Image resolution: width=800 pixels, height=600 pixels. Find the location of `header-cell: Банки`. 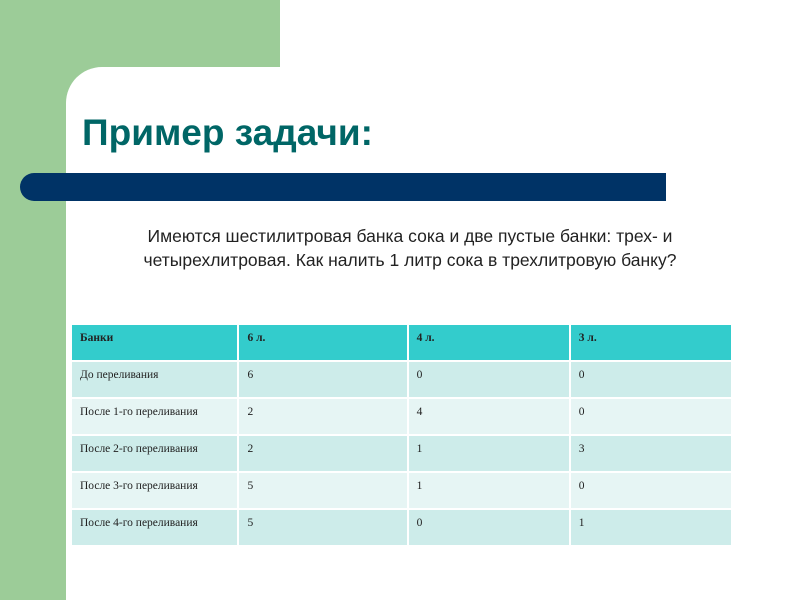

header-cell: Банки is located at coordinates (154, 342).